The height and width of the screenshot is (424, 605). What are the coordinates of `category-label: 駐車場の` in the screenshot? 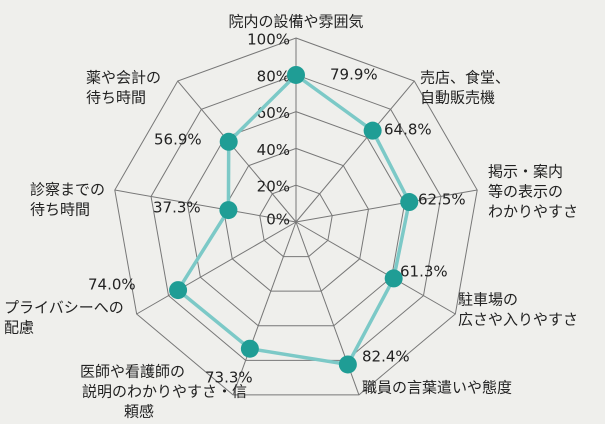 It's located at (488, 300).